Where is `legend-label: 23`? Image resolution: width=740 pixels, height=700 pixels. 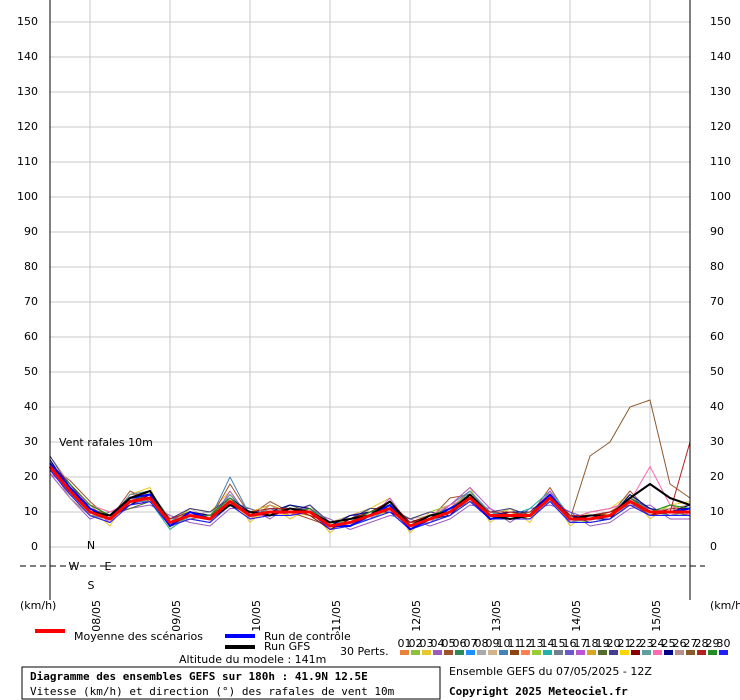 legend-label: 23 is located at coordinates (647, 643).